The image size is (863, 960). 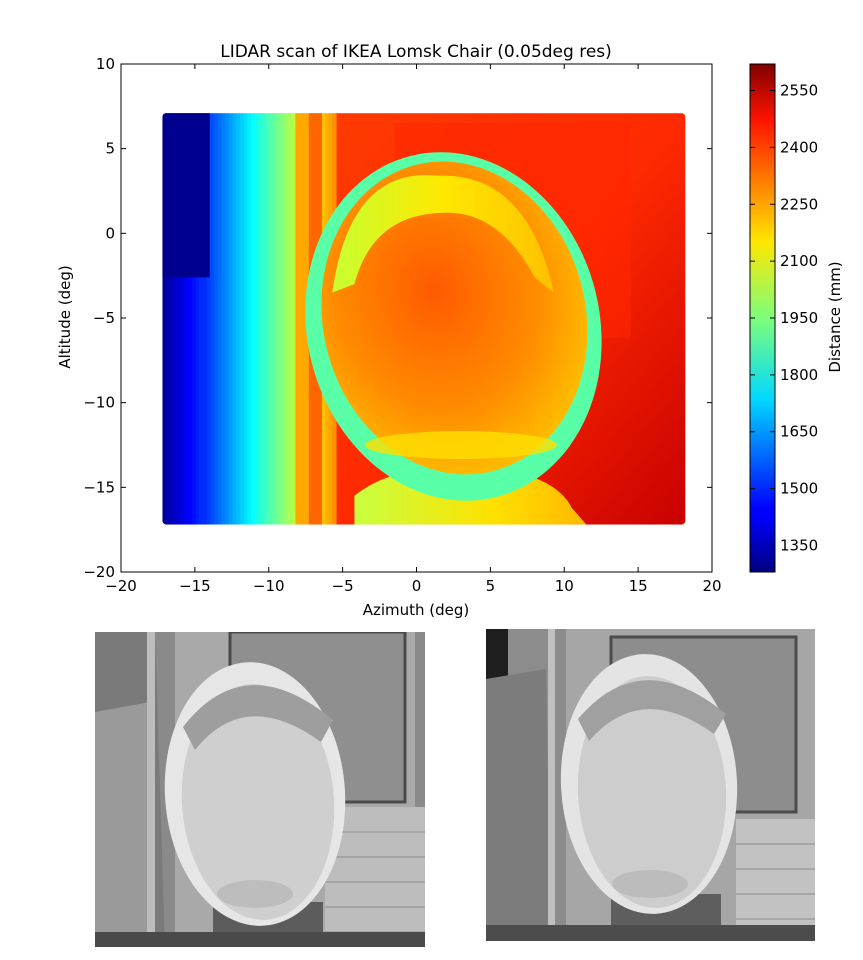 I want to click on x-axis-label: Azimuth (deg), so click(x=416, y=610).